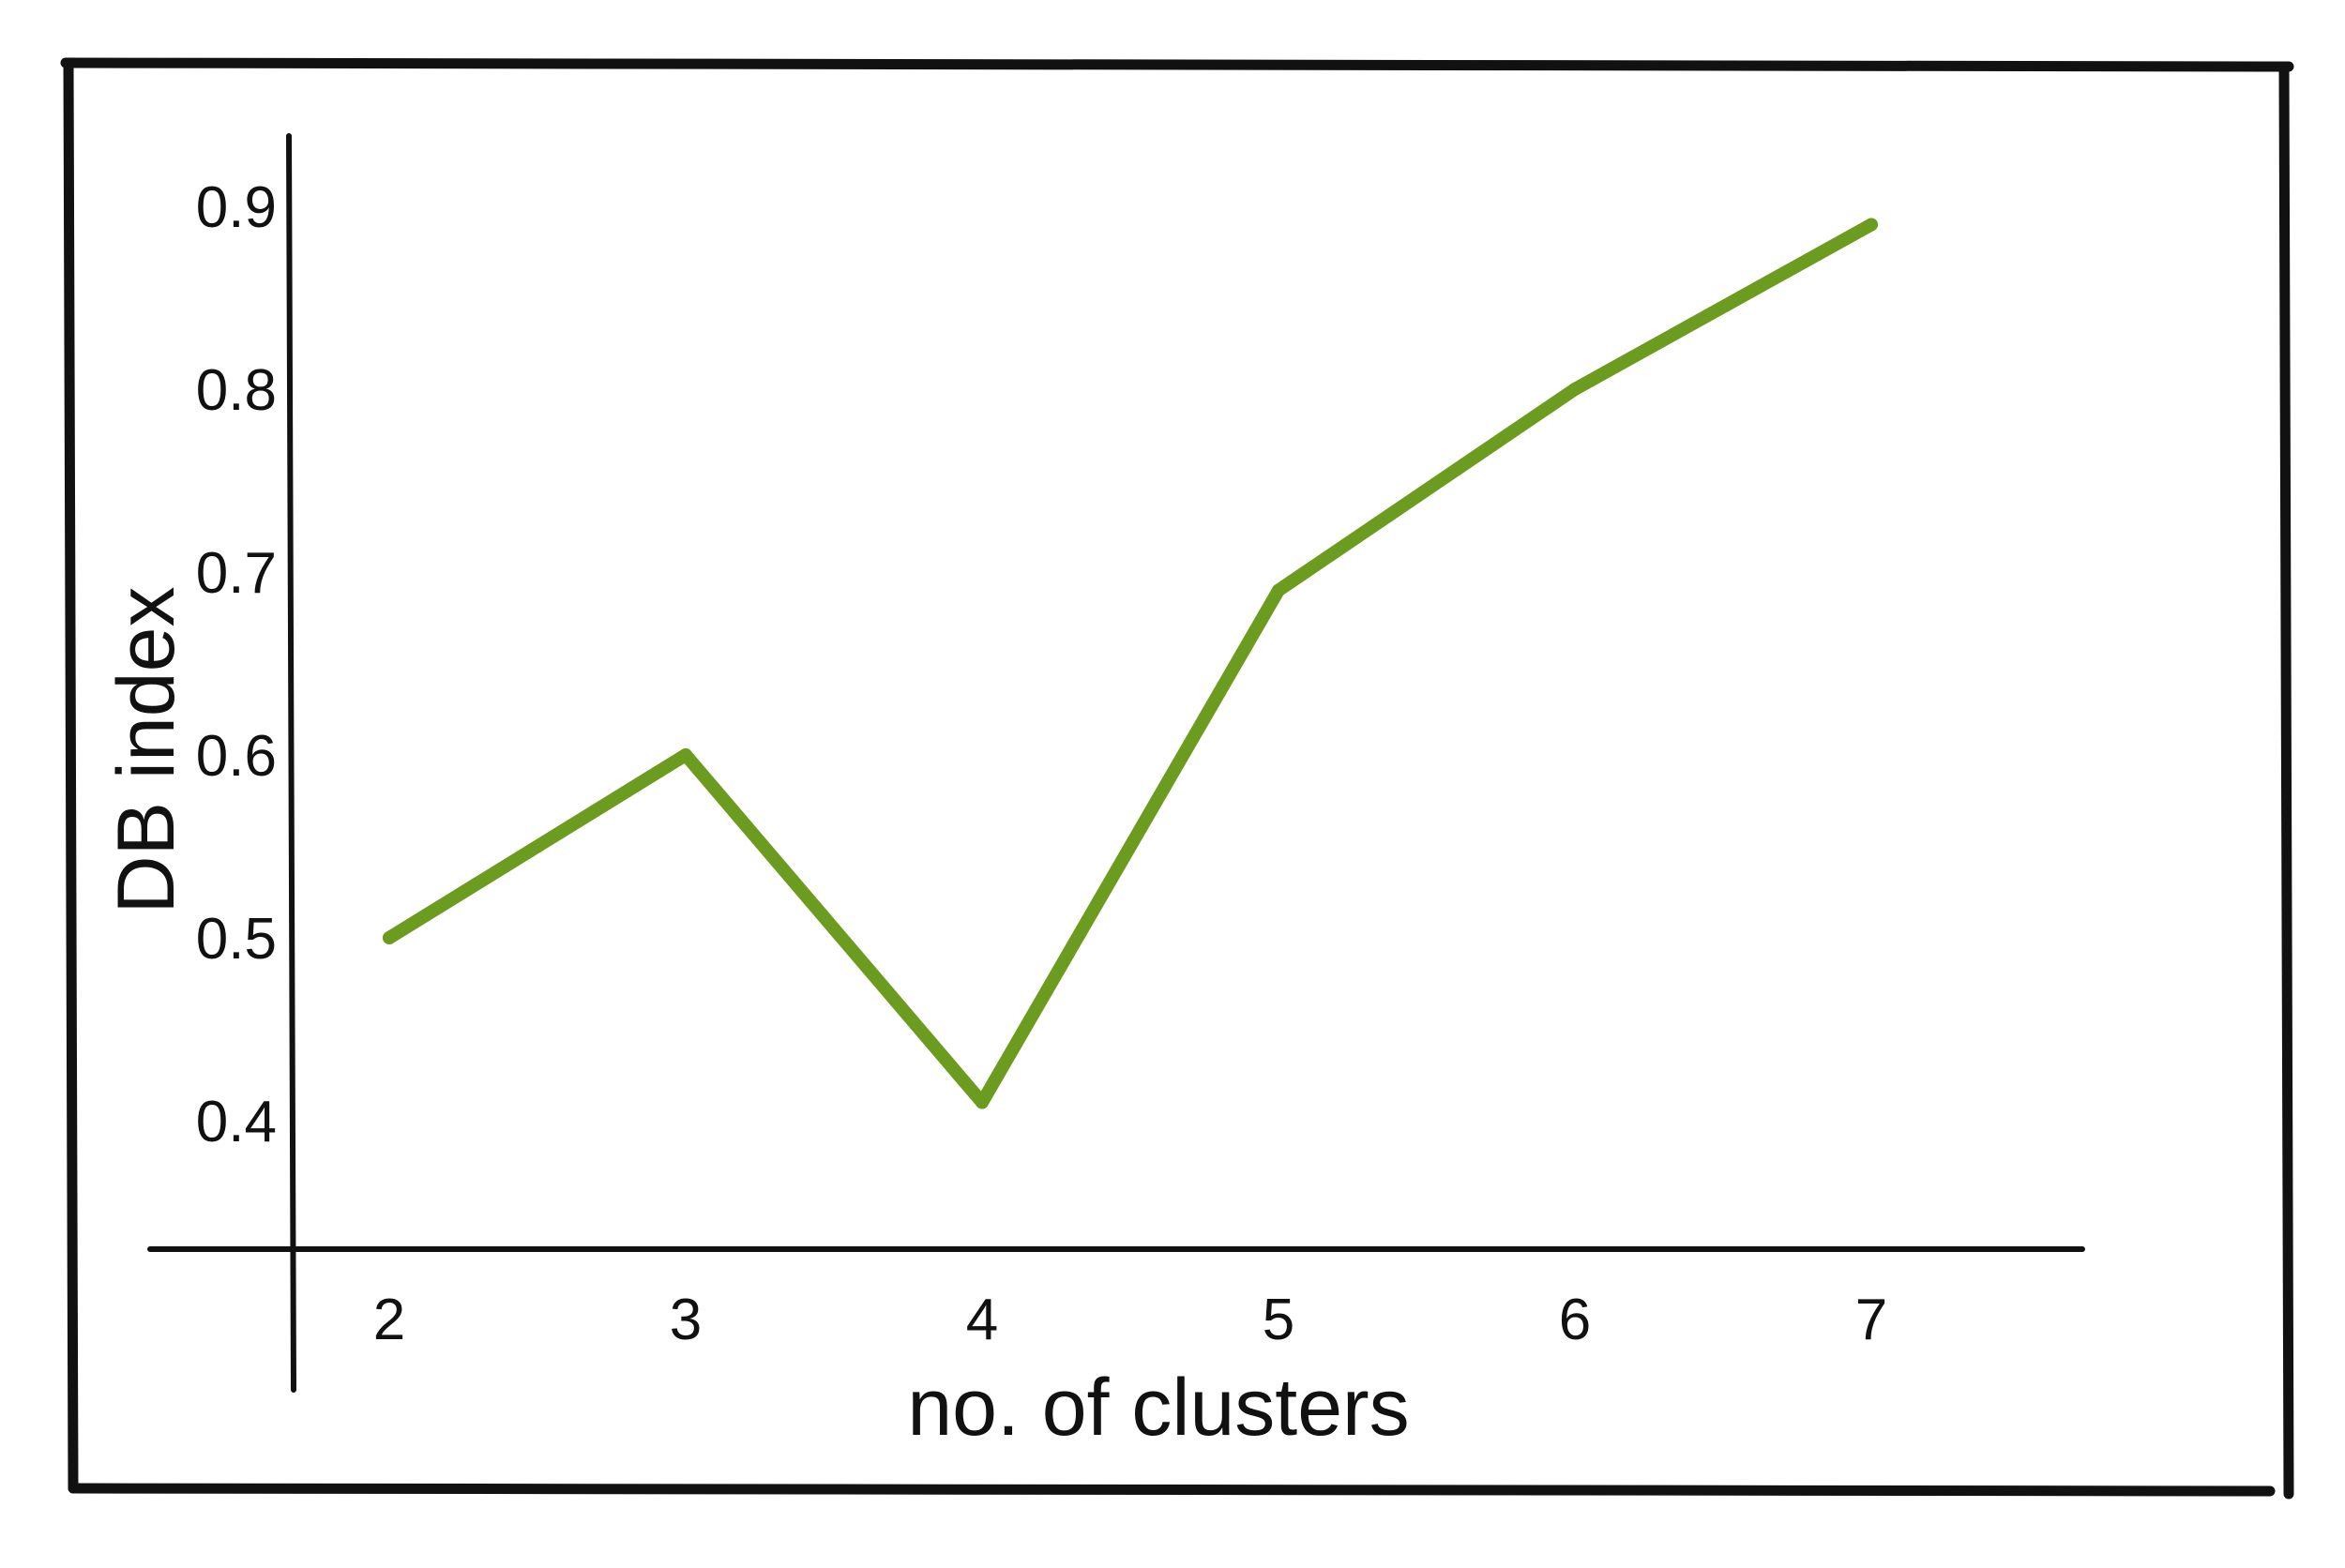 The height and width of the screenshot is (1568, 2345). I want to click on y-tick-label: 0.7, so click(236, 573).